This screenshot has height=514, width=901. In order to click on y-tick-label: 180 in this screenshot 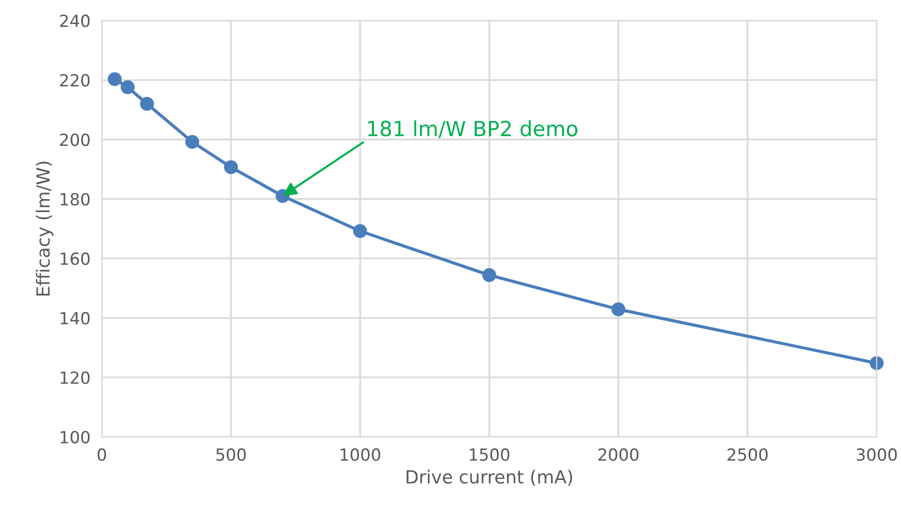, I will do `click(75, 199)`.